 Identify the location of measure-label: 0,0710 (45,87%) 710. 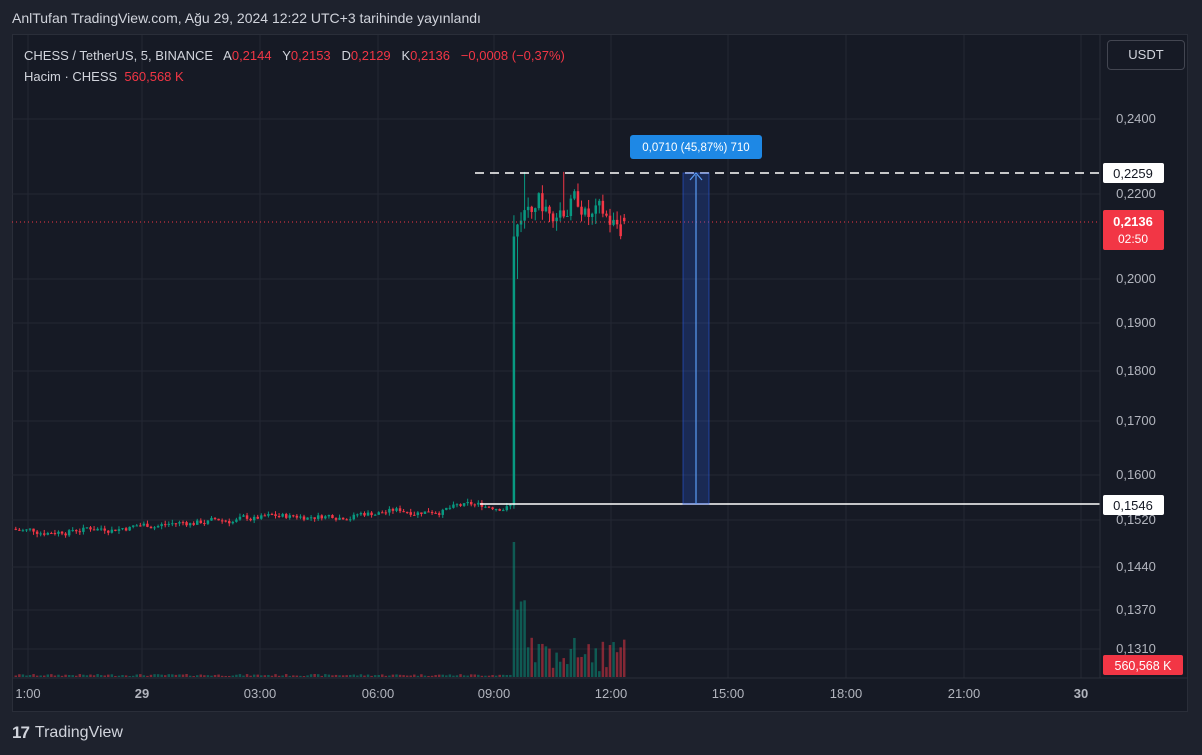
(695, 148).